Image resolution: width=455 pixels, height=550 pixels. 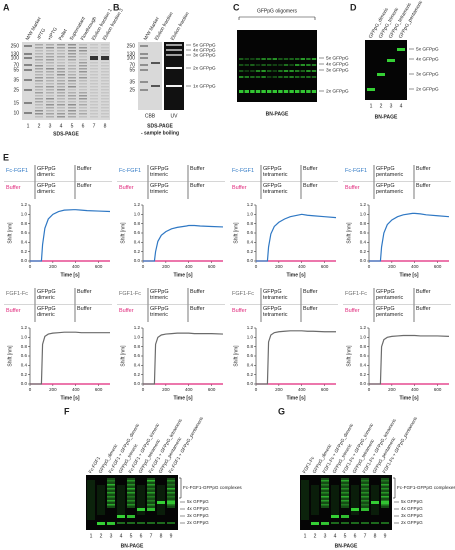 I want to click on x-tick-label: 200, so click(x=392, y=389).